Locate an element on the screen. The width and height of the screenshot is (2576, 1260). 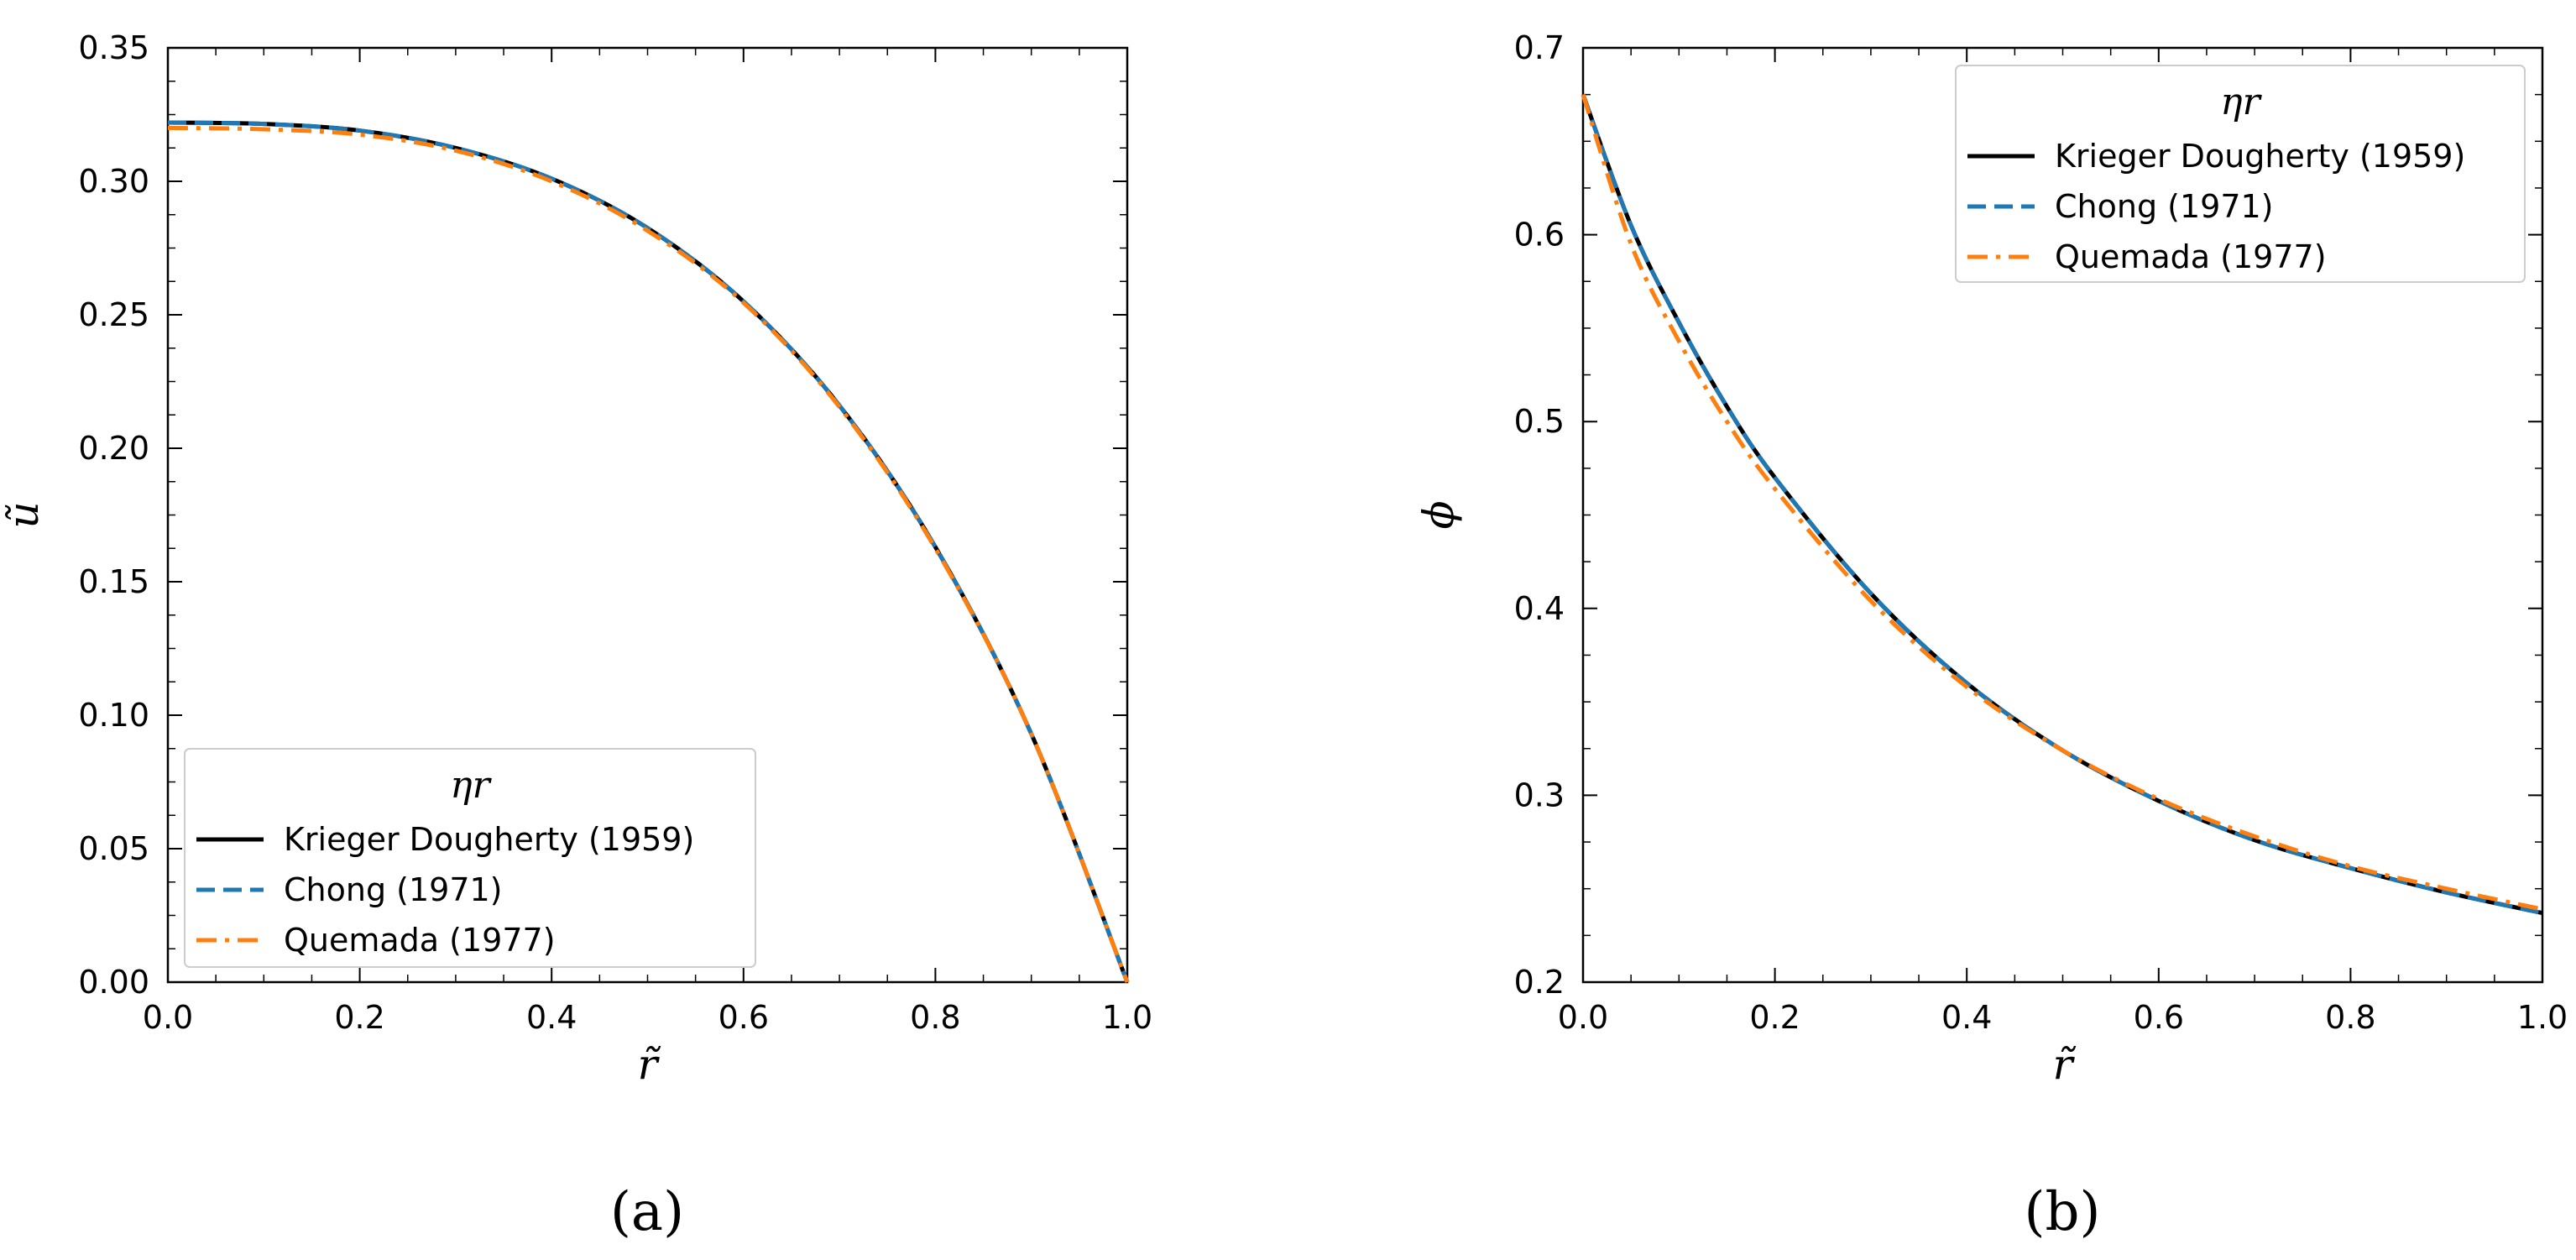
y-tick-label: 0.35 is located at coordinates (113, 47).